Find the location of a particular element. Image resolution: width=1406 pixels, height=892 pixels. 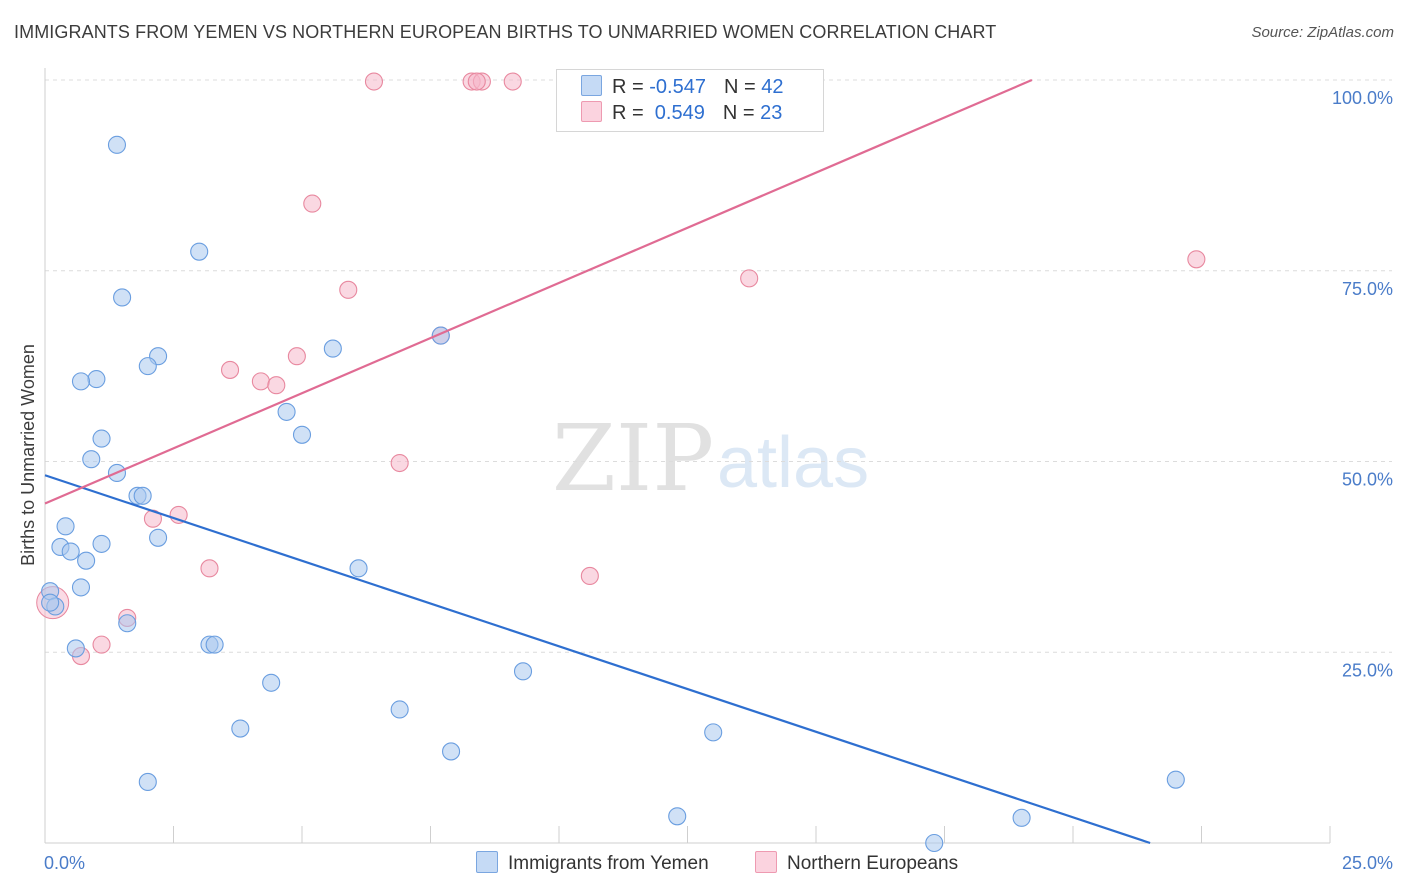

legend-row-yemen: R = -0.547 N = 42 is located at coordinates (682, 88).